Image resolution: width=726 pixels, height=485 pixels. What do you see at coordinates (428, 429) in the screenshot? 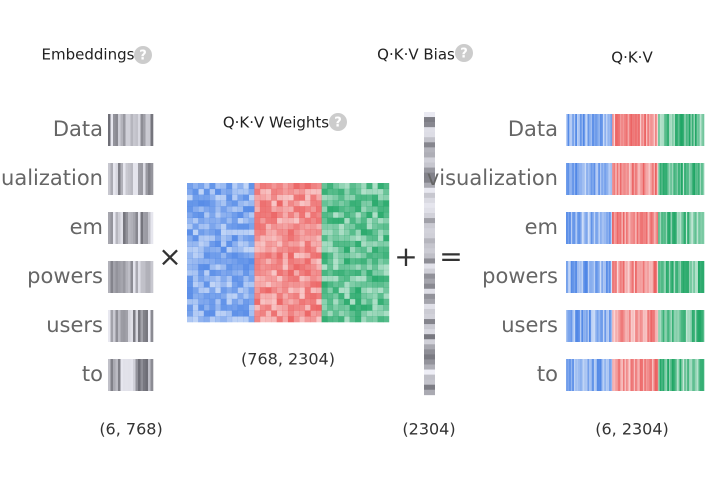
I see `bias-shape: (2304)` at bounding box center [428, 429].